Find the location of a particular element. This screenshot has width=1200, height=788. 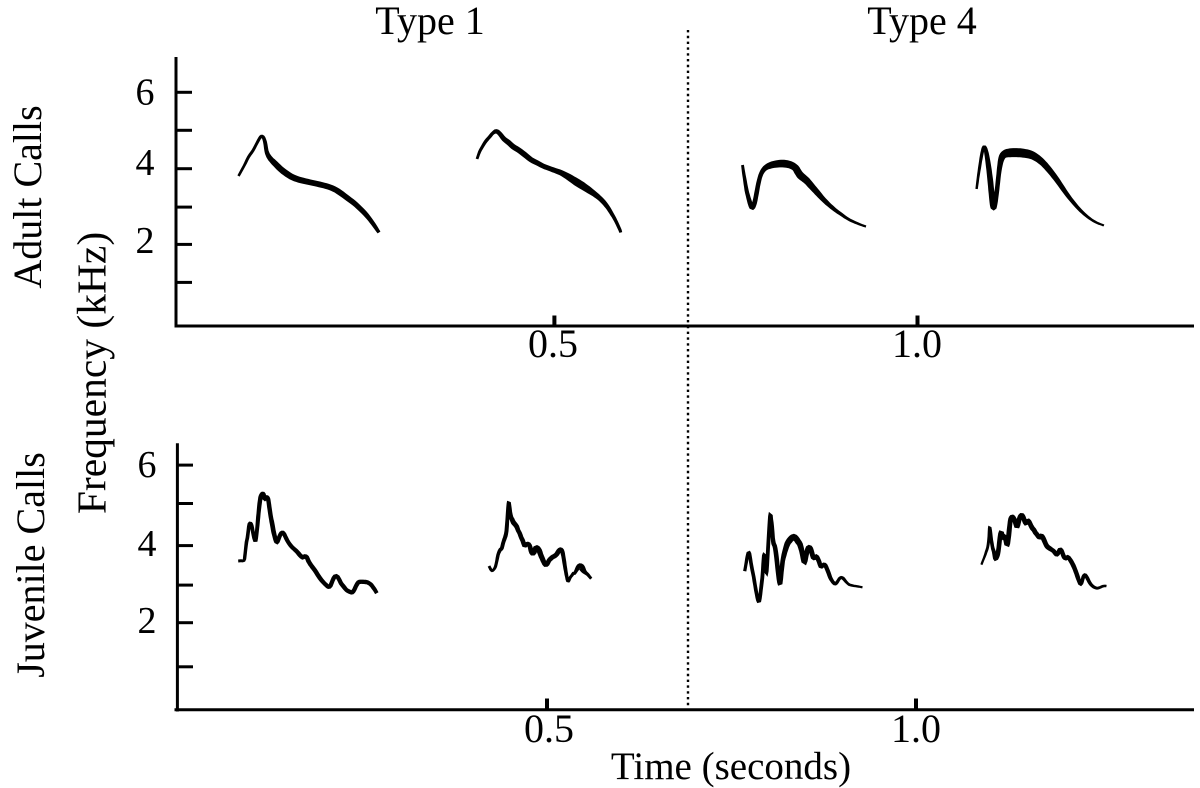

svg-text: Time (seconds) is located at coordinates (731, 766).